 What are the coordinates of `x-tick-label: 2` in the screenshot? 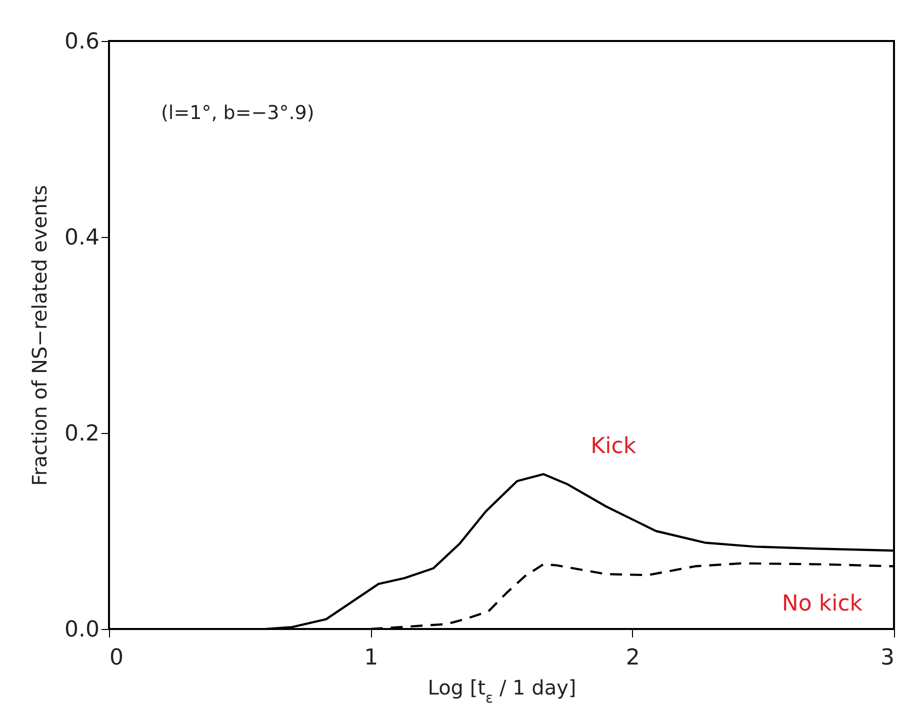 It's located at (633, 658).